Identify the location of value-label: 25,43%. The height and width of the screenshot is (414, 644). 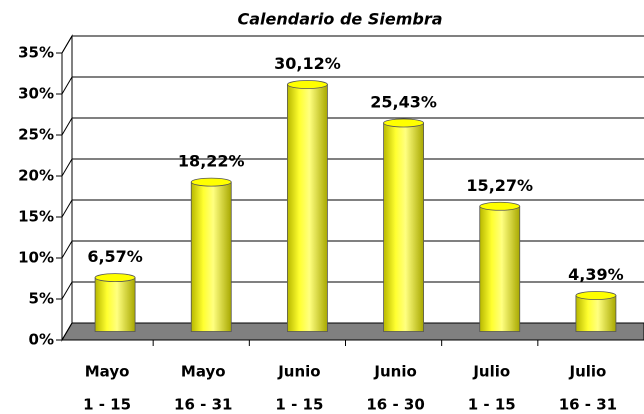
(403, 101).